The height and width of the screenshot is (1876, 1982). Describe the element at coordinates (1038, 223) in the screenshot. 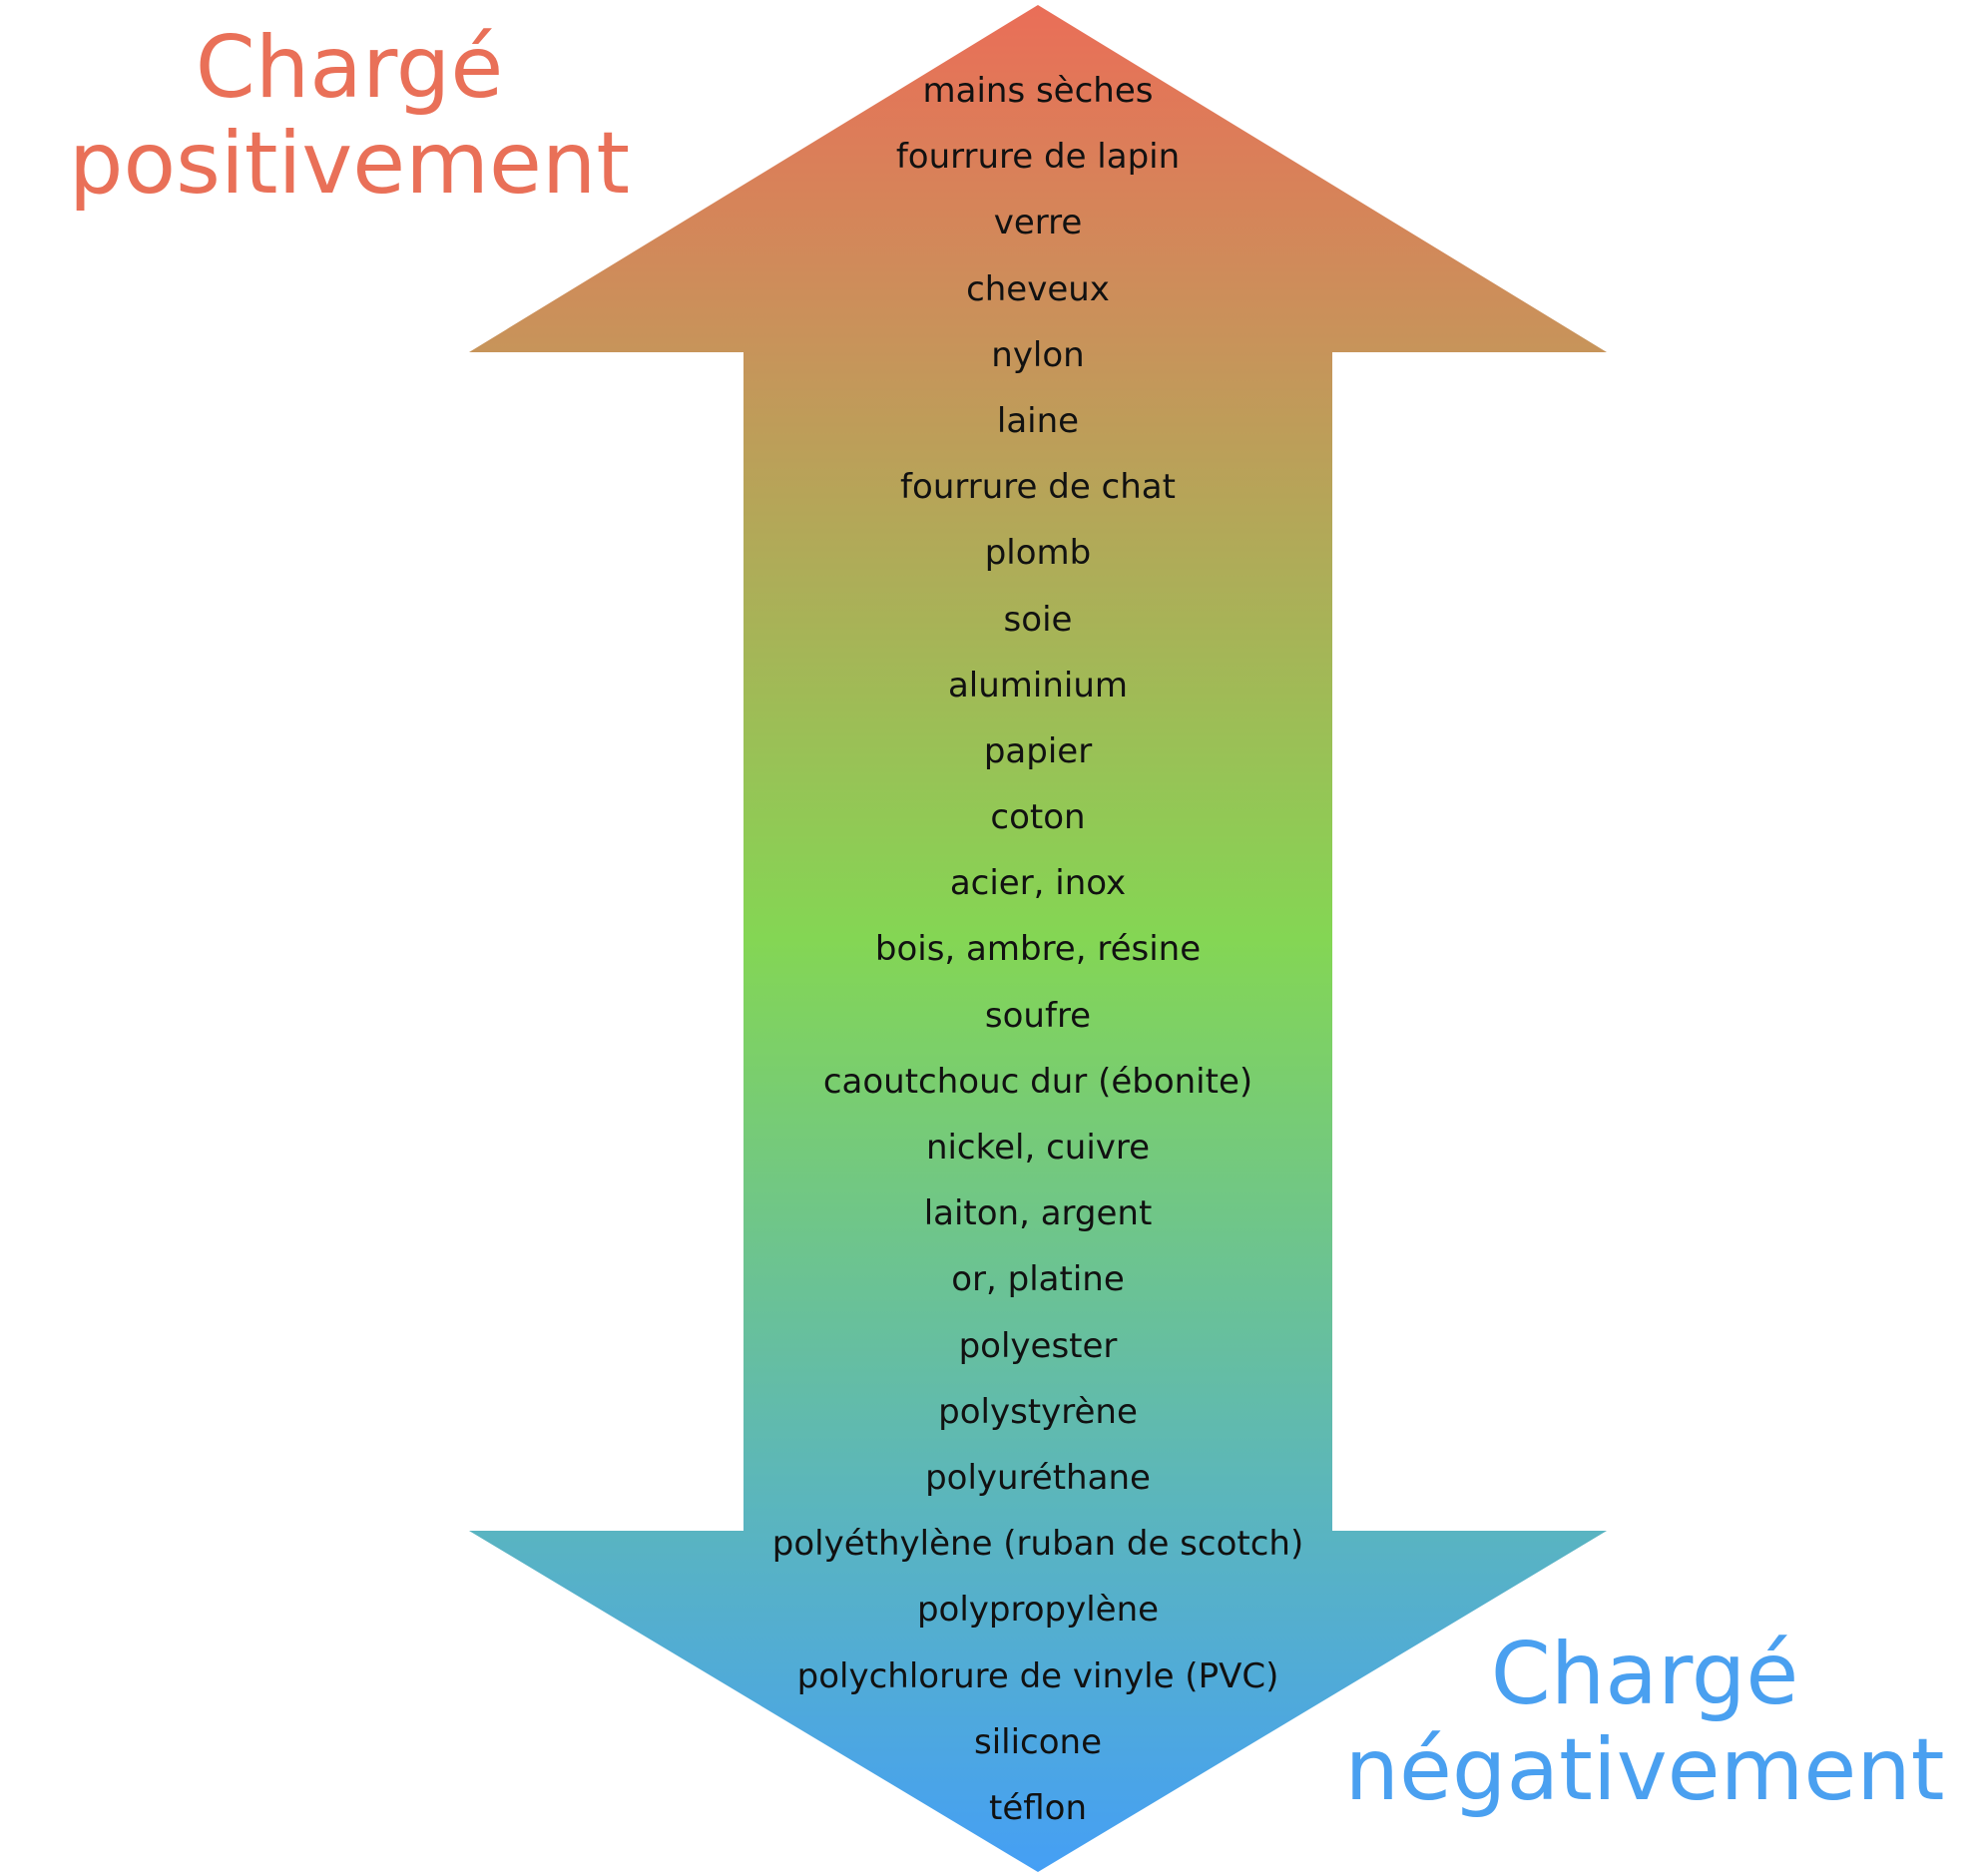

I see `list-item: verre` at that location.